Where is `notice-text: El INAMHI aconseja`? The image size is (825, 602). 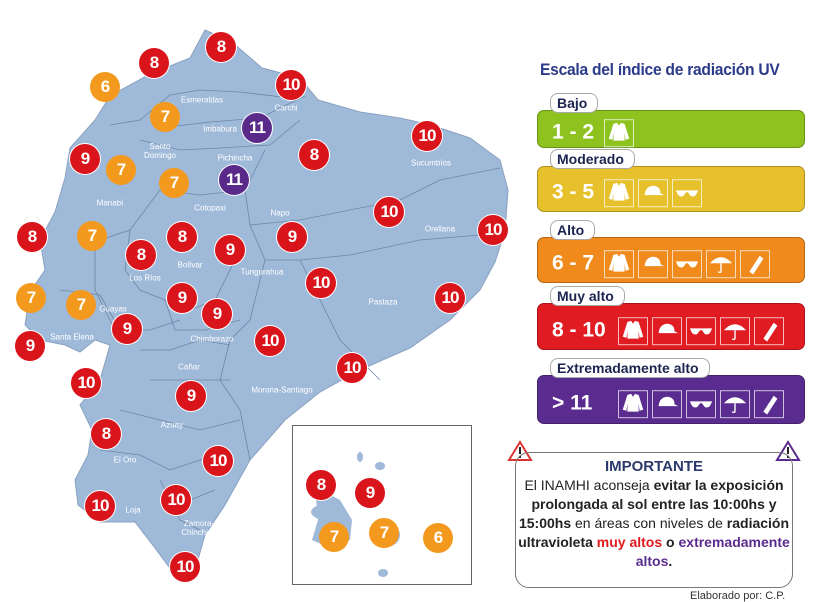 notice-text: El INAMHI aconseja is located at coordinates (589, 485).